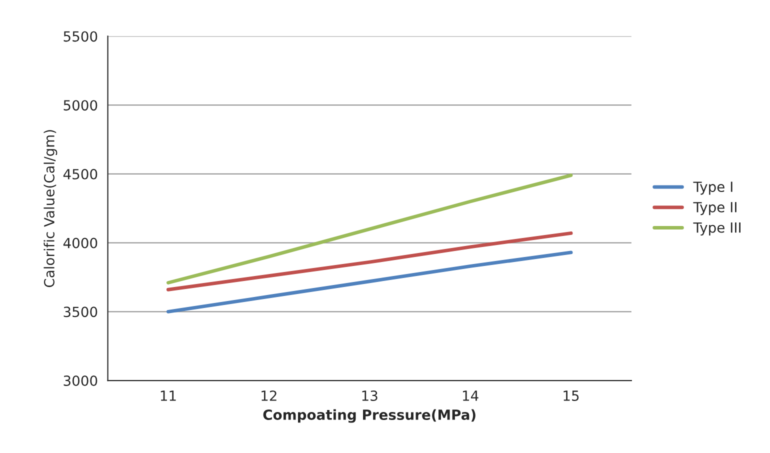  Describe the element at coordinates (269, 395) in the screenshot. I see `x-tick-label: 12` at that location.